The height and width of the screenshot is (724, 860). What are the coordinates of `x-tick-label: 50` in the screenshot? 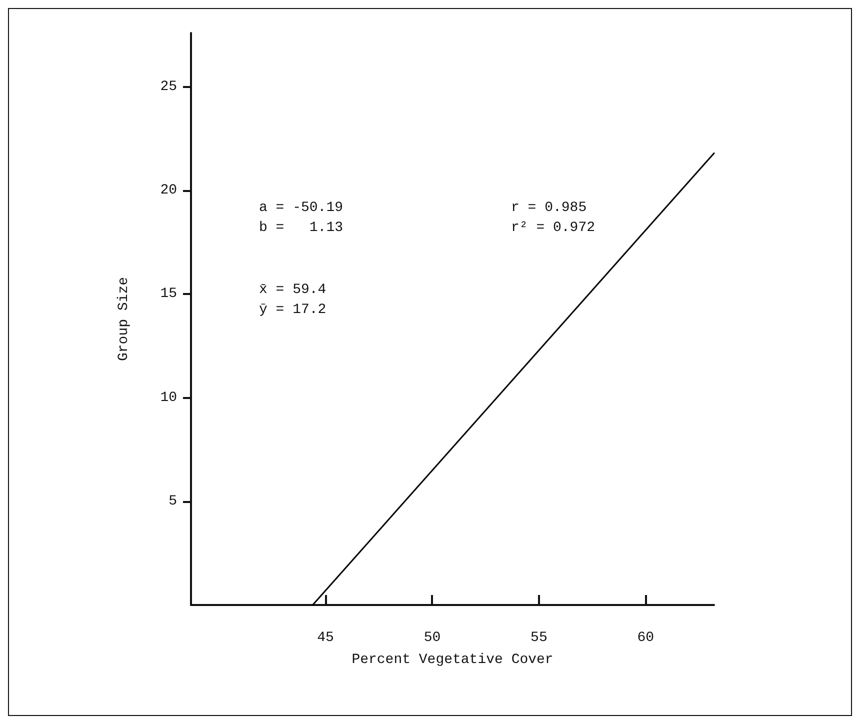 It's located at (432, 638).